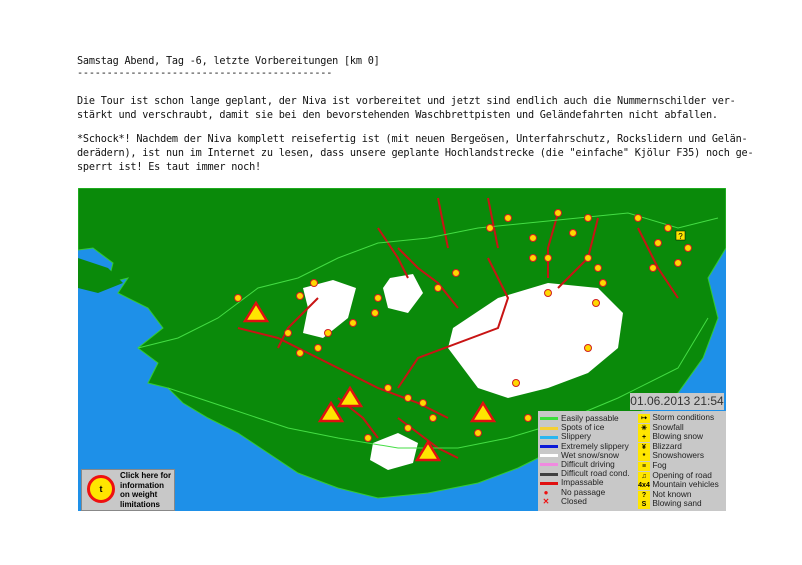 This screenshot has height=565, width=802. What do you see at coordinates (583, 427) in the screenshot?
I see `legend-label: Spots of ice` at bounding box center [583, 427].